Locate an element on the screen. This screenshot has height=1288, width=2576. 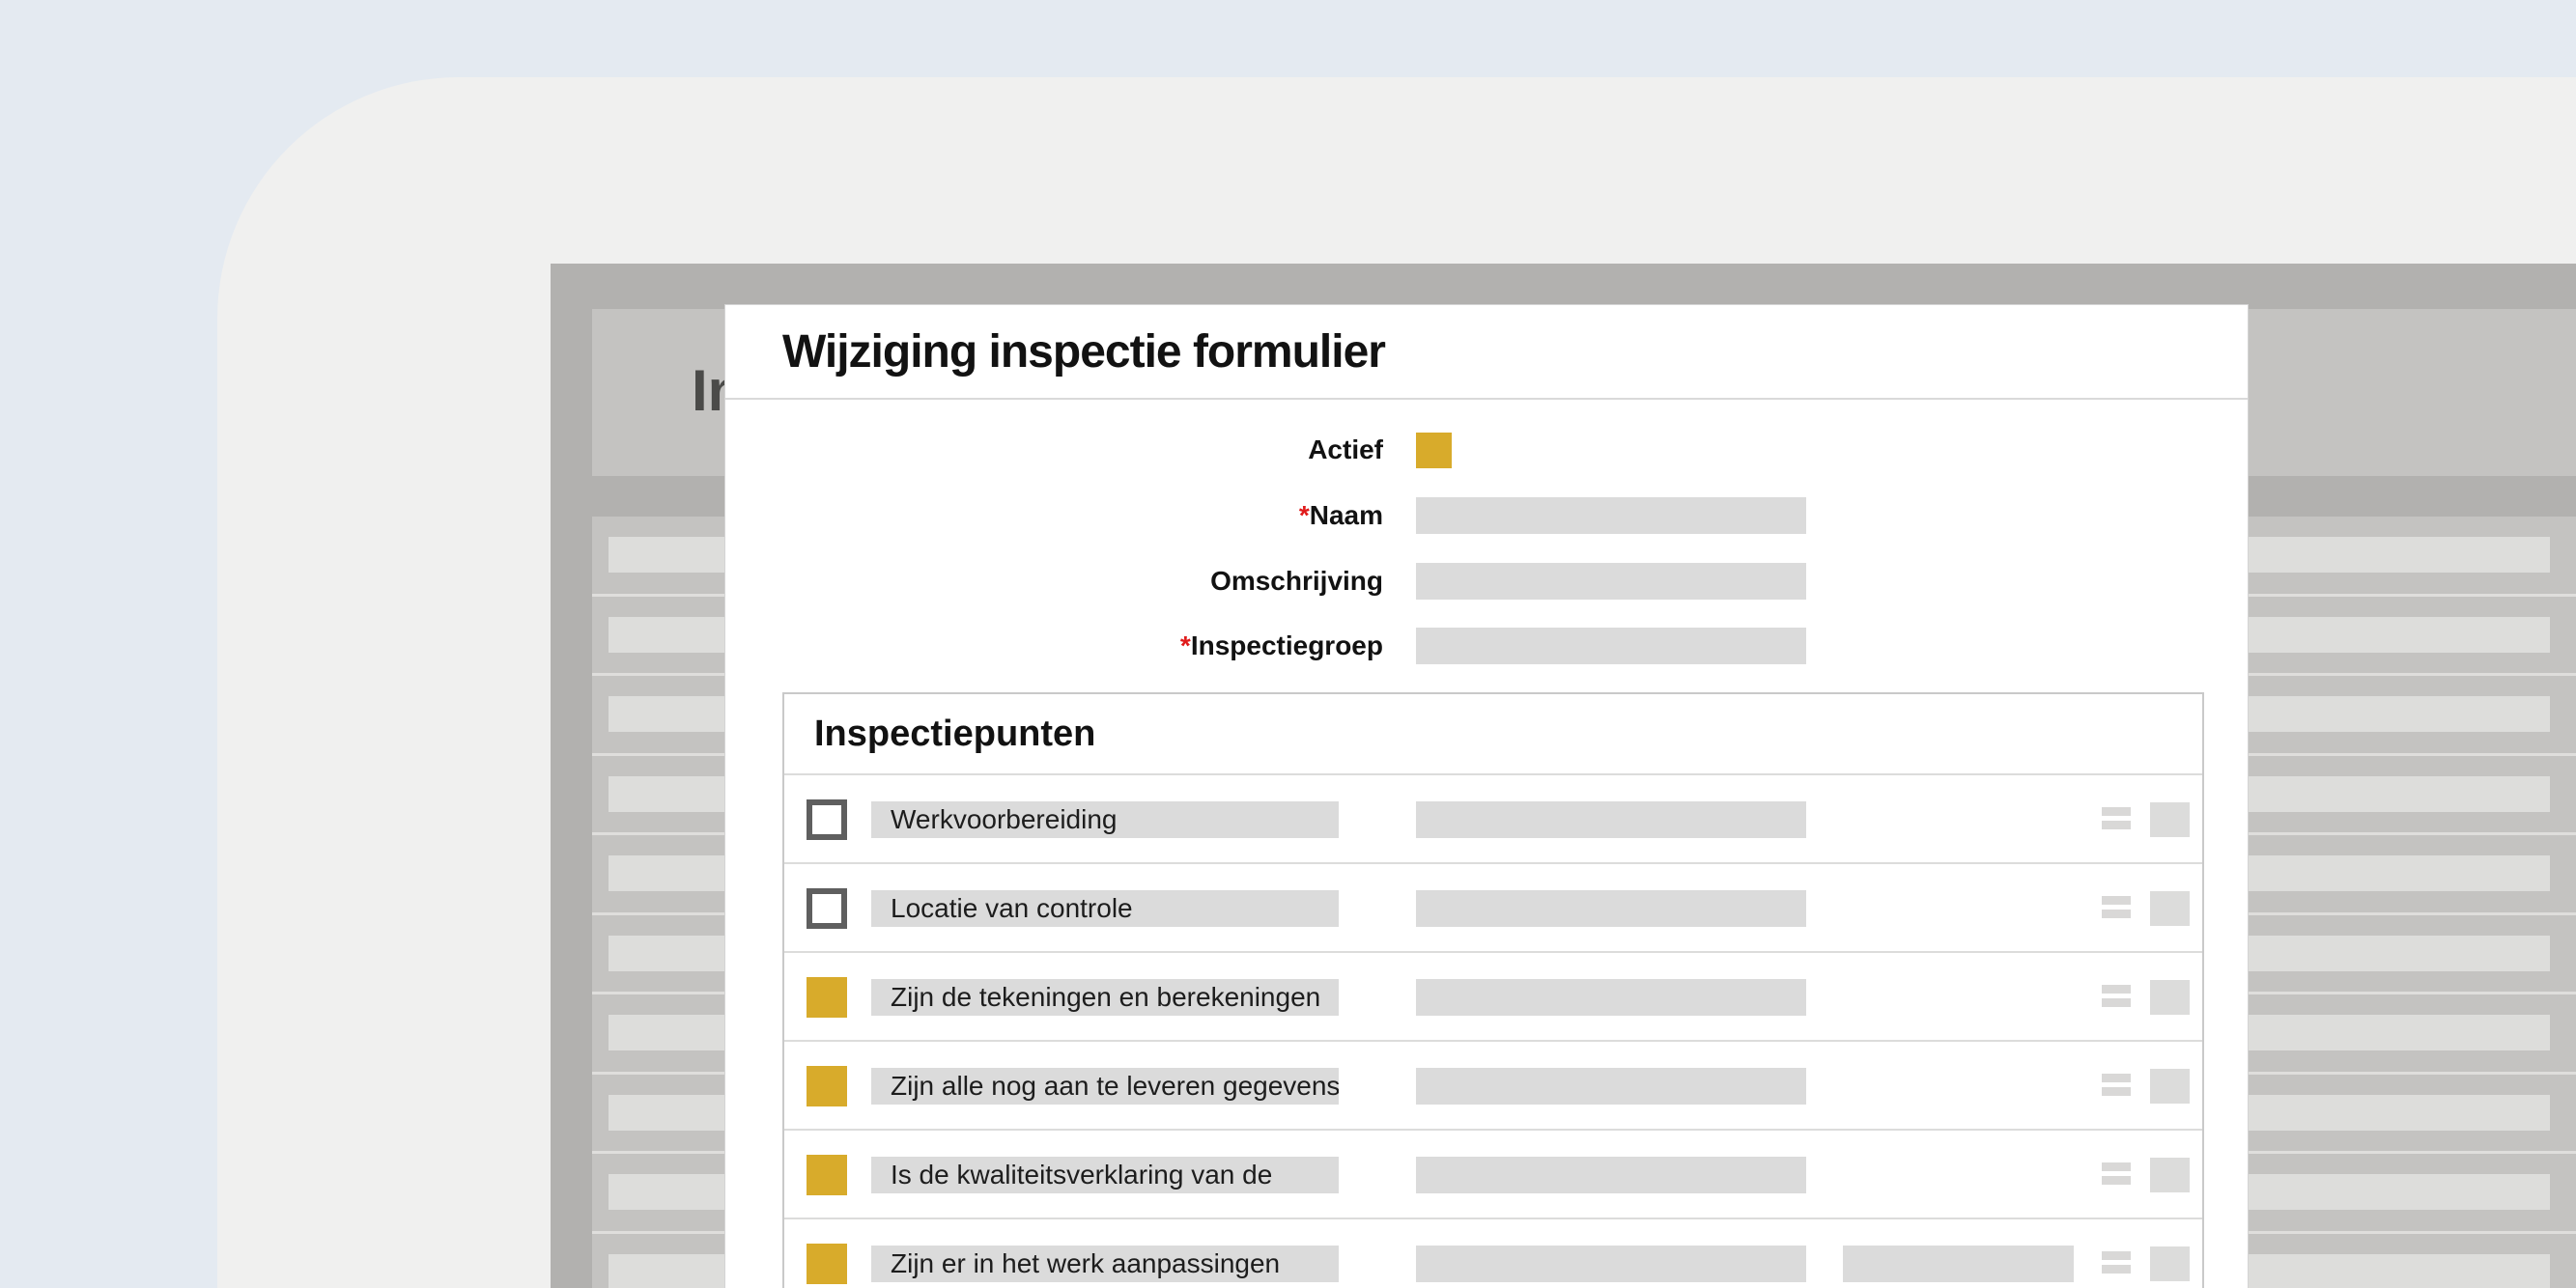
inspectiepunten-title: Inspectiepunten is located at coordinates (955, 734).